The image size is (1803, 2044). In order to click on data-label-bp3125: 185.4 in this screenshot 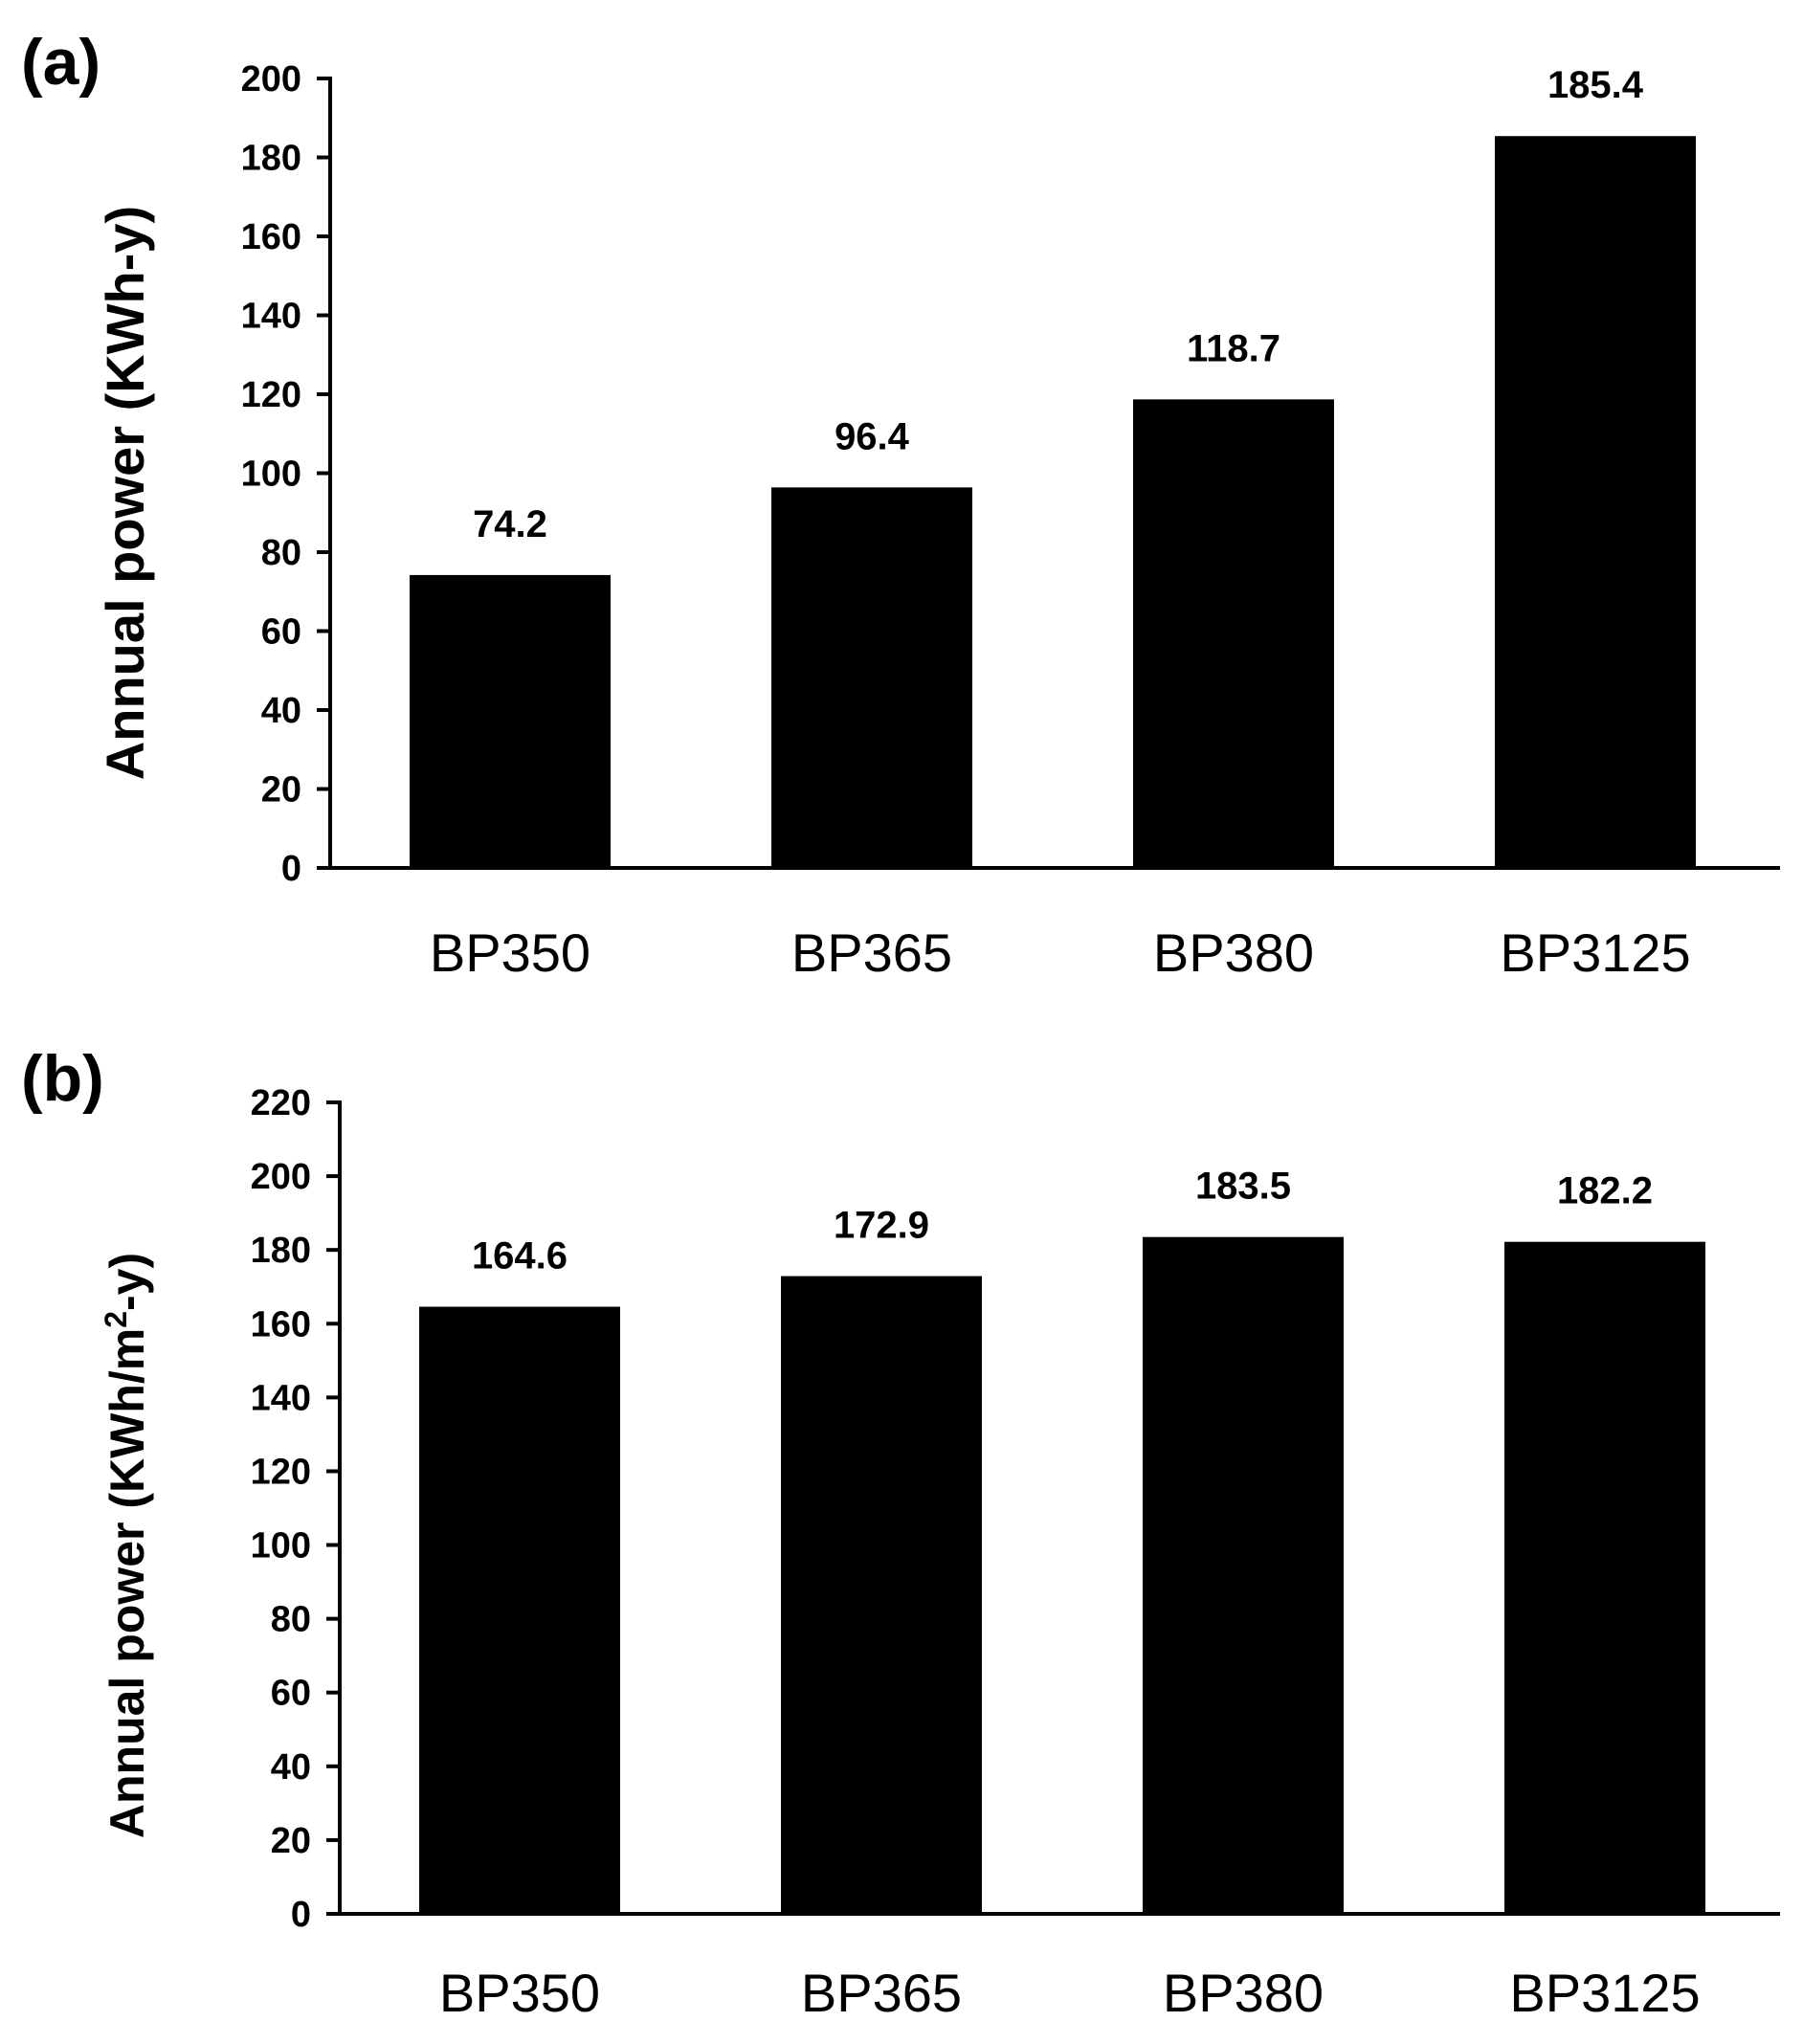, I will do `click(1595, 85)`.